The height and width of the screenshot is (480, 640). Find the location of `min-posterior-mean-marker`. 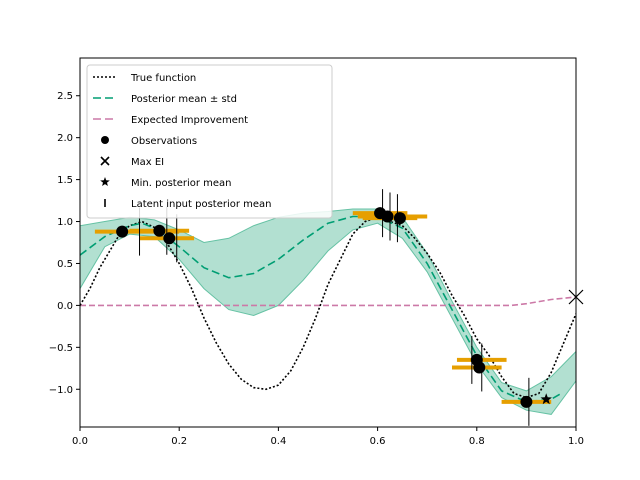

min-posterior-mean-marker is located at coordinates (546, 399).